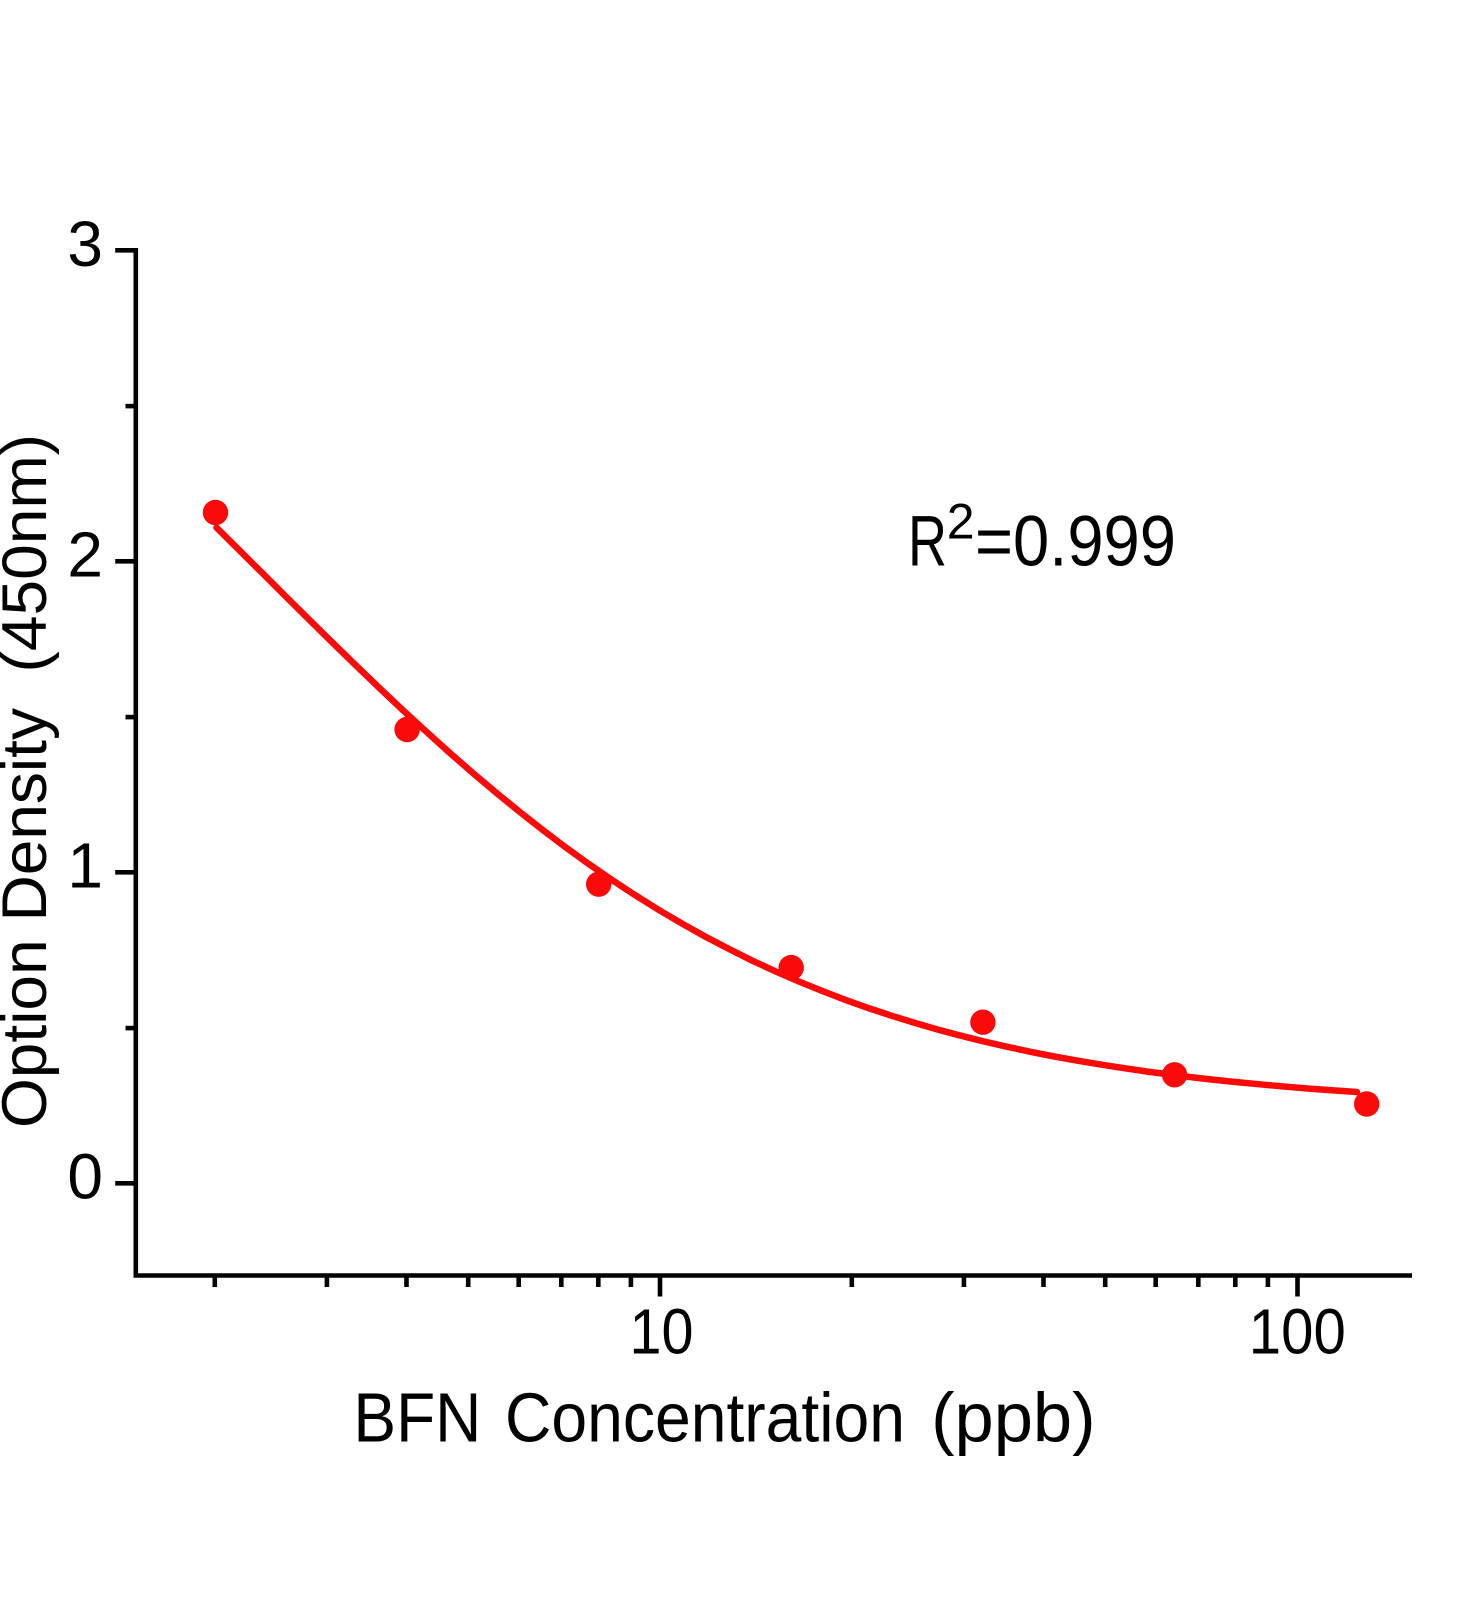  I want to click on svg-text: 100, so click(1297, 1332).